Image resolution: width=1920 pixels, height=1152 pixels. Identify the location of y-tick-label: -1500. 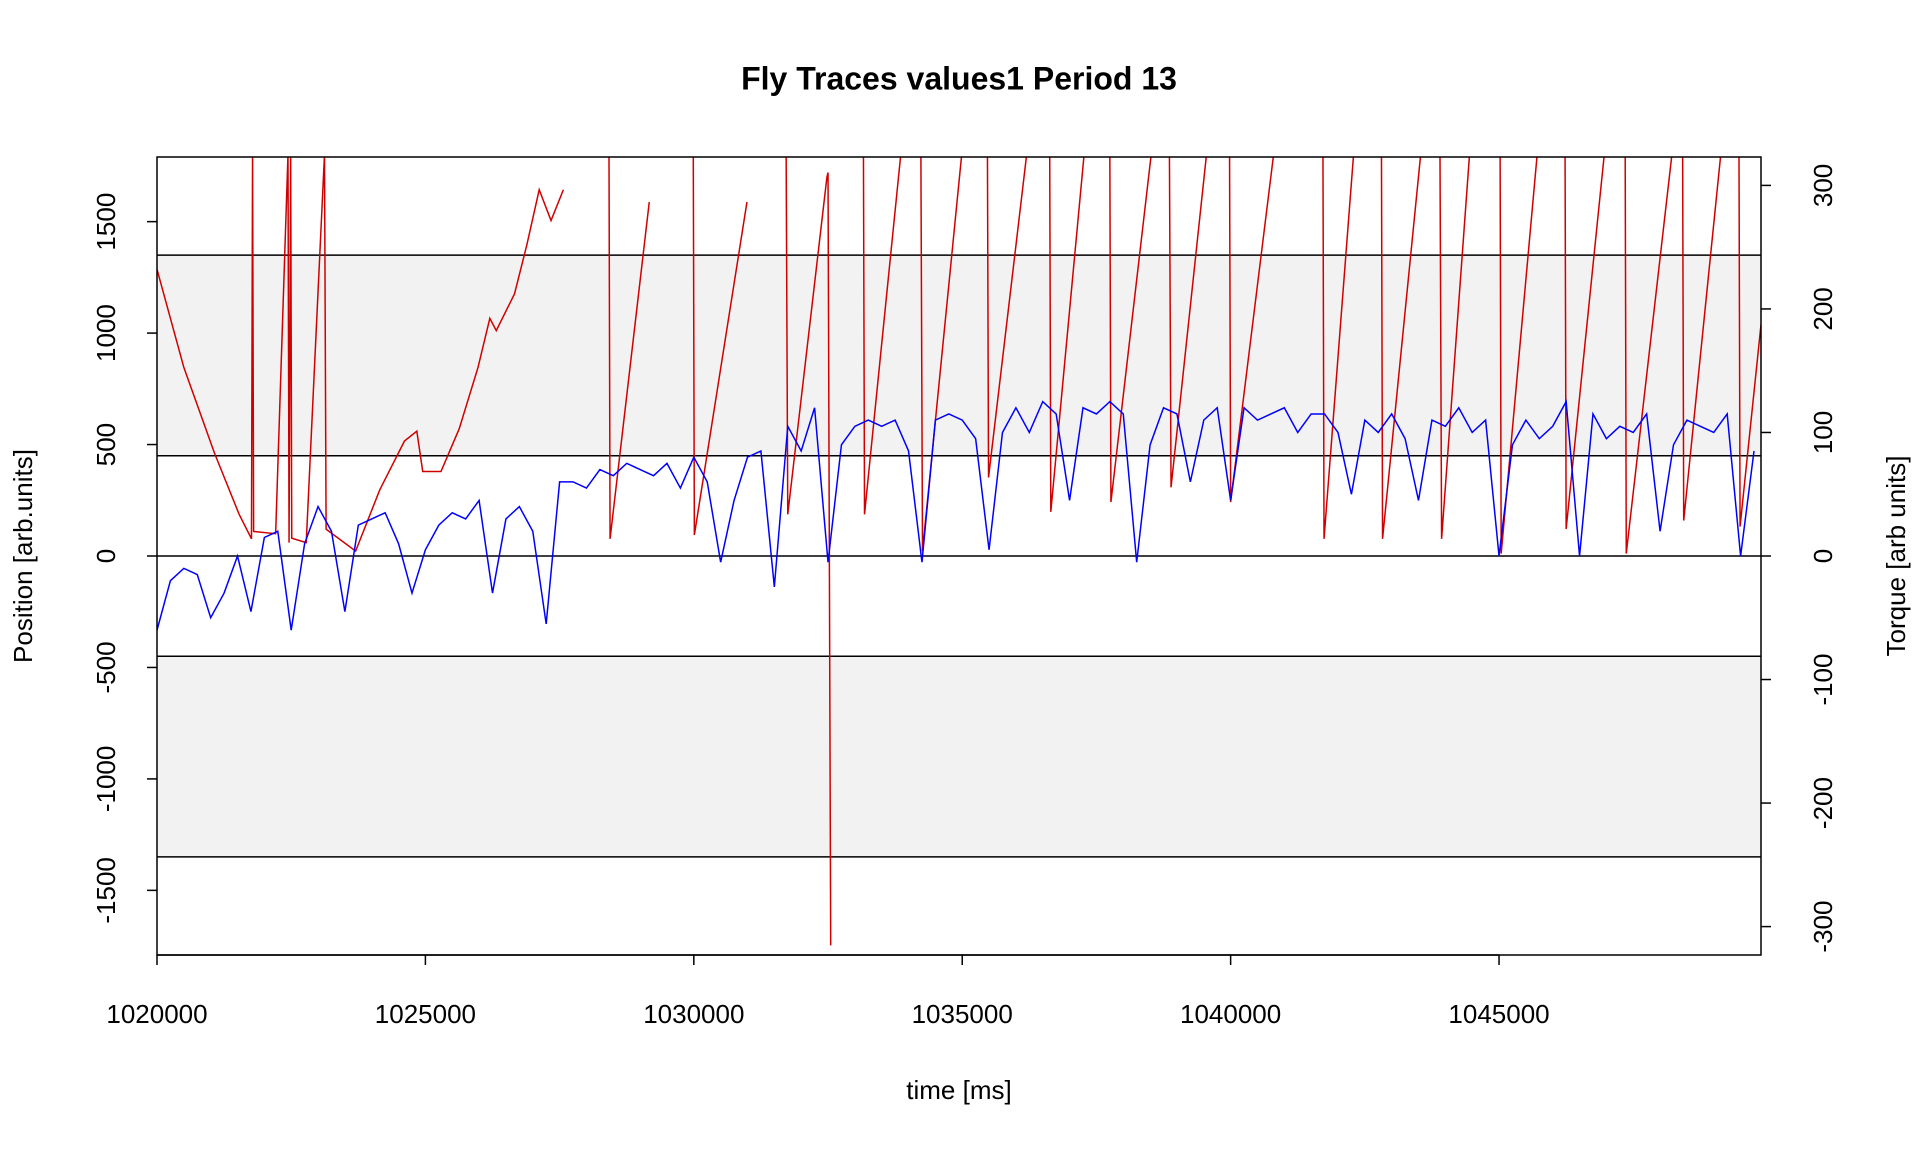
(106, 890).